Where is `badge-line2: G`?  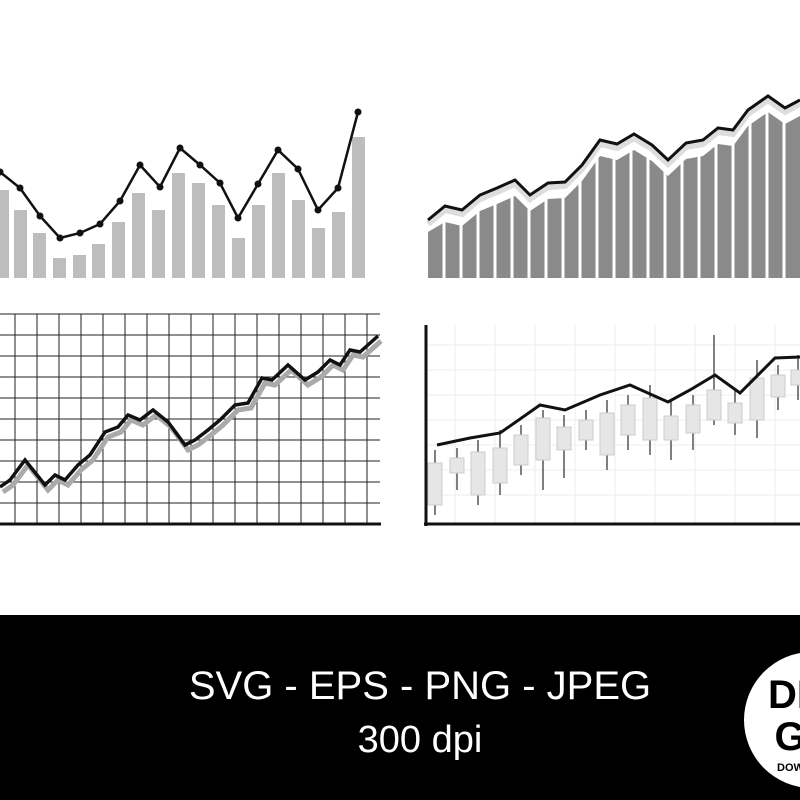
badge-line2: G is located at coordinates (787, 737).